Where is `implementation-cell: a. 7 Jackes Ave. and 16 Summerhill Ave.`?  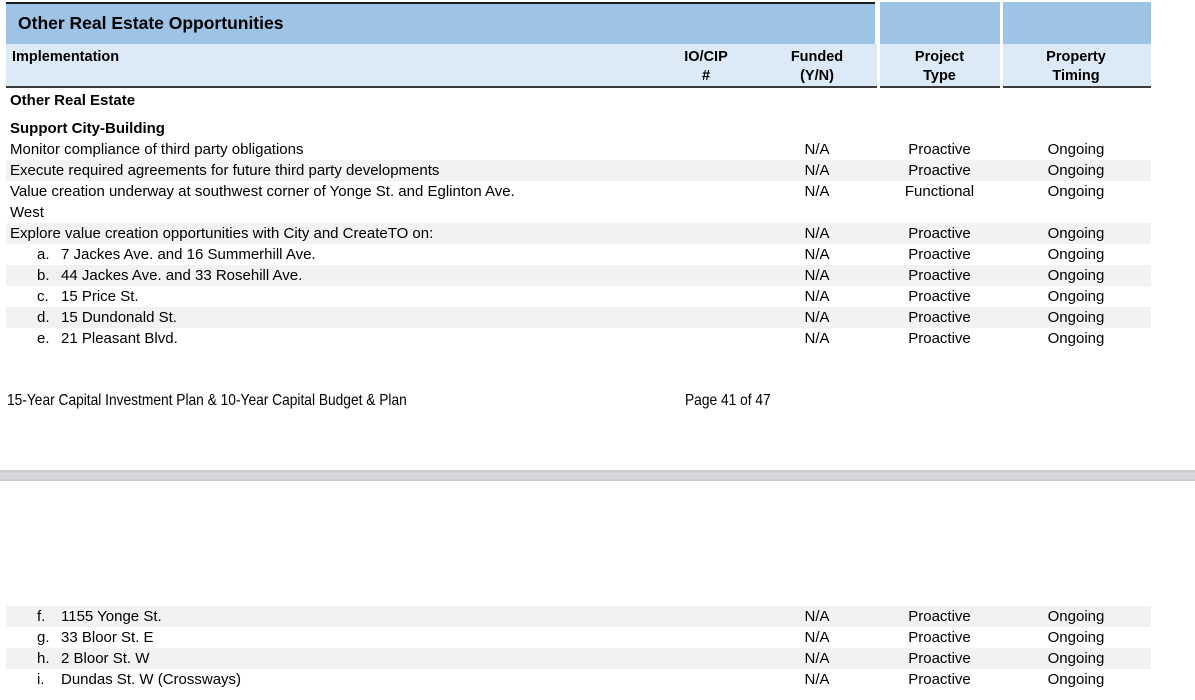
implementation-cell: a. 7 Jackes Ave. and 16 Summerhill Ave. is located at coordinates (331, 254).